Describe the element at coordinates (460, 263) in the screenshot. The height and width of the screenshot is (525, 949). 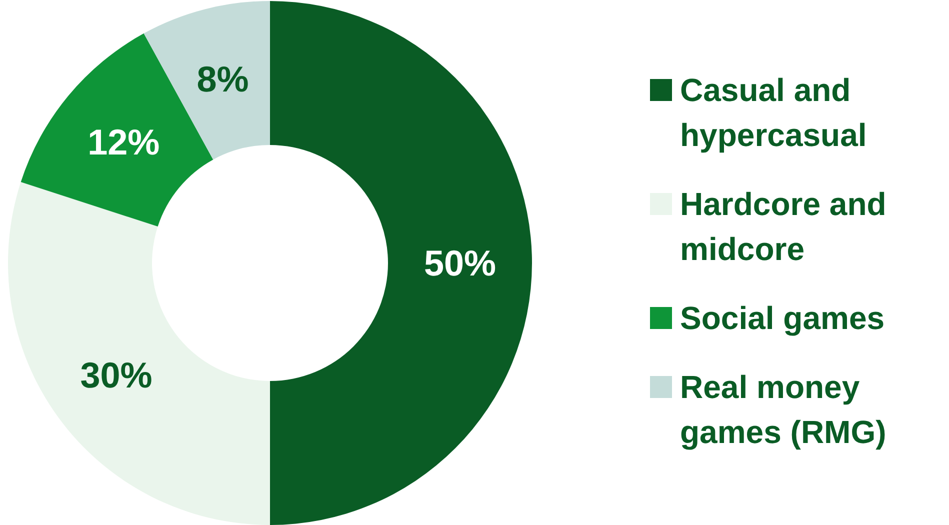
I see `data-label: 50%` at that location.